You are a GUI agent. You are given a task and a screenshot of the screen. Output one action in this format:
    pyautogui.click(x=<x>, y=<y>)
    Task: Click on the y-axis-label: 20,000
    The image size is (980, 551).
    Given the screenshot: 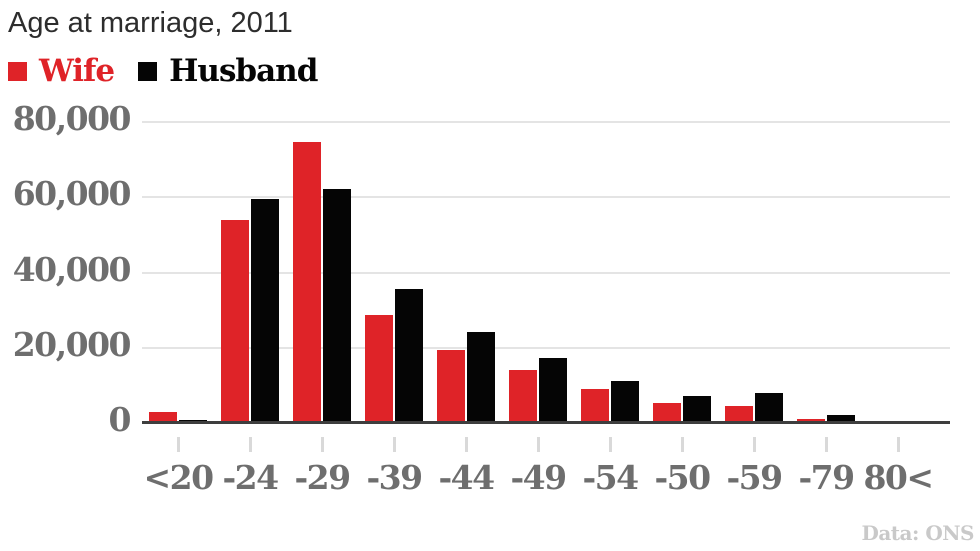 What is the action you would take?
    pyautogui.click(x=72, y=344)
    